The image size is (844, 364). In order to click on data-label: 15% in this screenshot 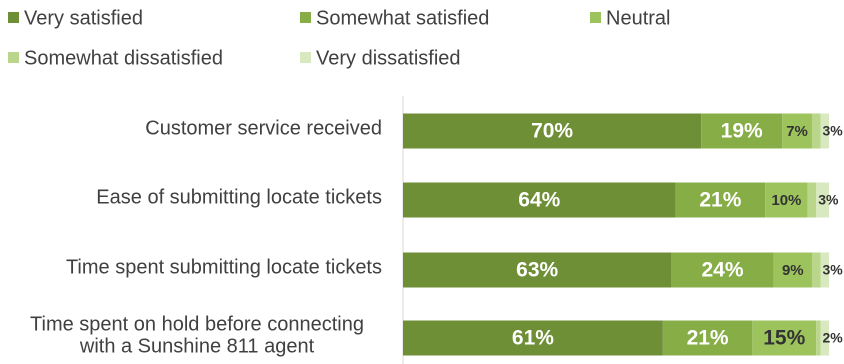, I will do `click(784, 338)`.